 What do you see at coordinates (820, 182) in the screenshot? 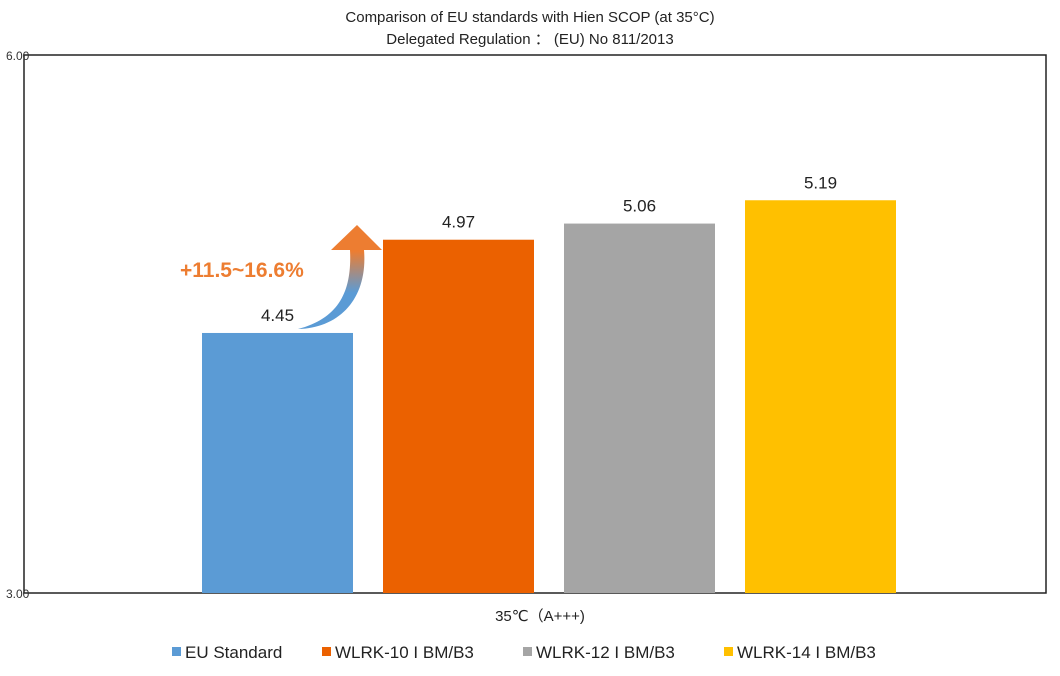
I see `data-label-4: 5.19` at bounding box center [820, 182].